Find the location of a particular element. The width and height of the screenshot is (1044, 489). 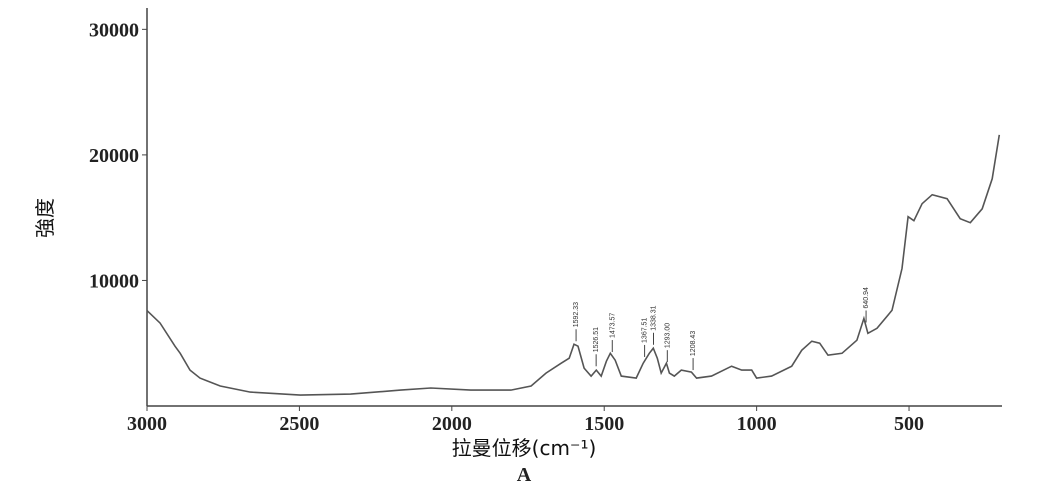

x-tick-label: 2500 is located at coordinates (299, 424).